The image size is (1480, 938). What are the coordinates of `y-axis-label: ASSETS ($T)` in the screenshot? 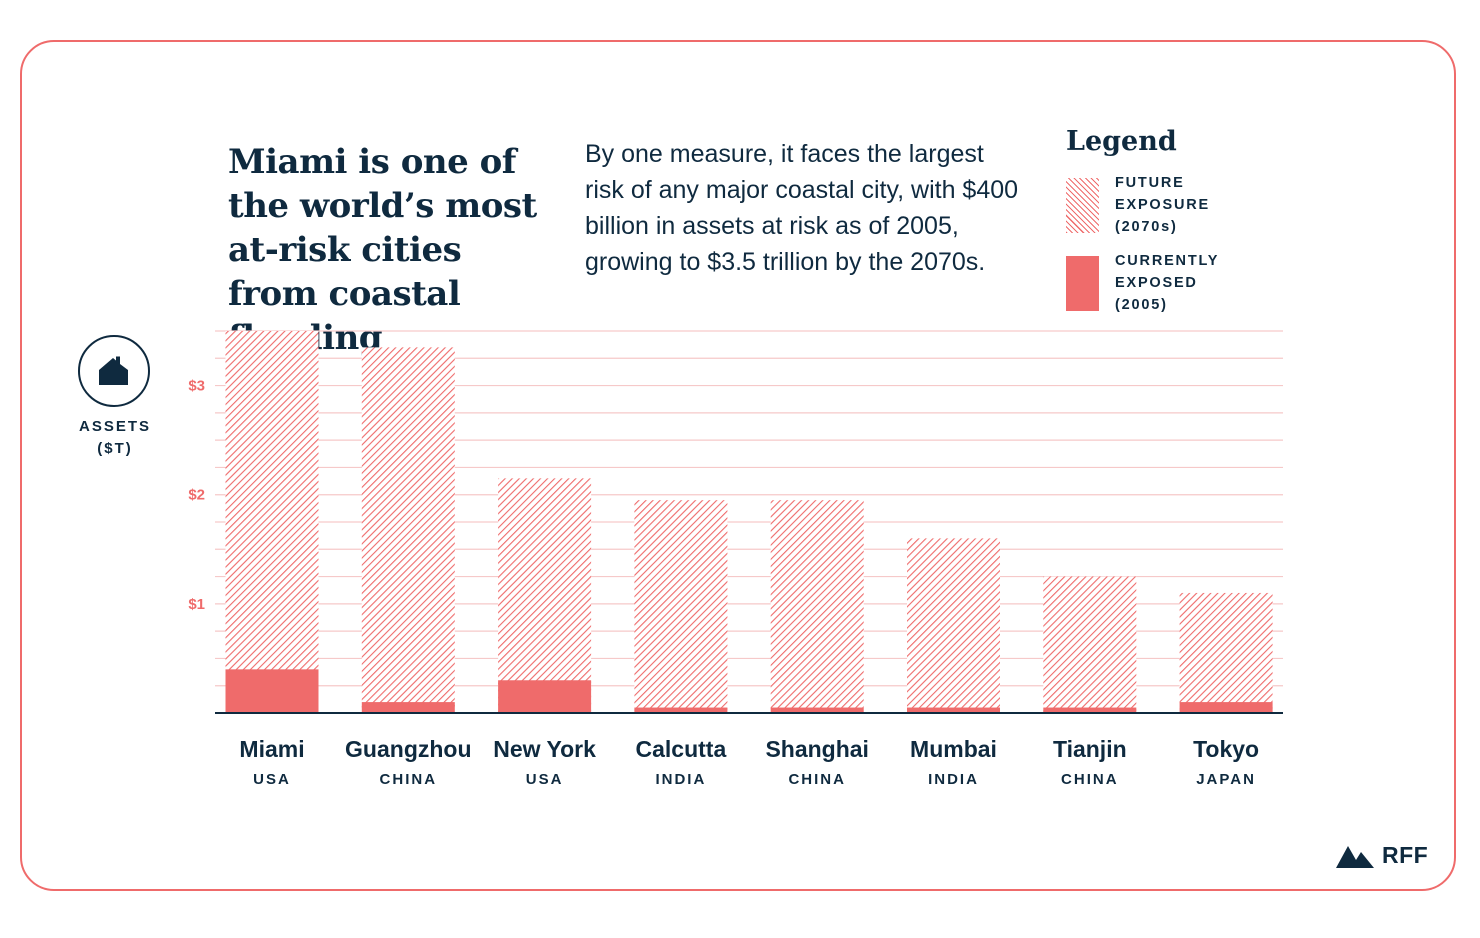 It's located at (115, 438).